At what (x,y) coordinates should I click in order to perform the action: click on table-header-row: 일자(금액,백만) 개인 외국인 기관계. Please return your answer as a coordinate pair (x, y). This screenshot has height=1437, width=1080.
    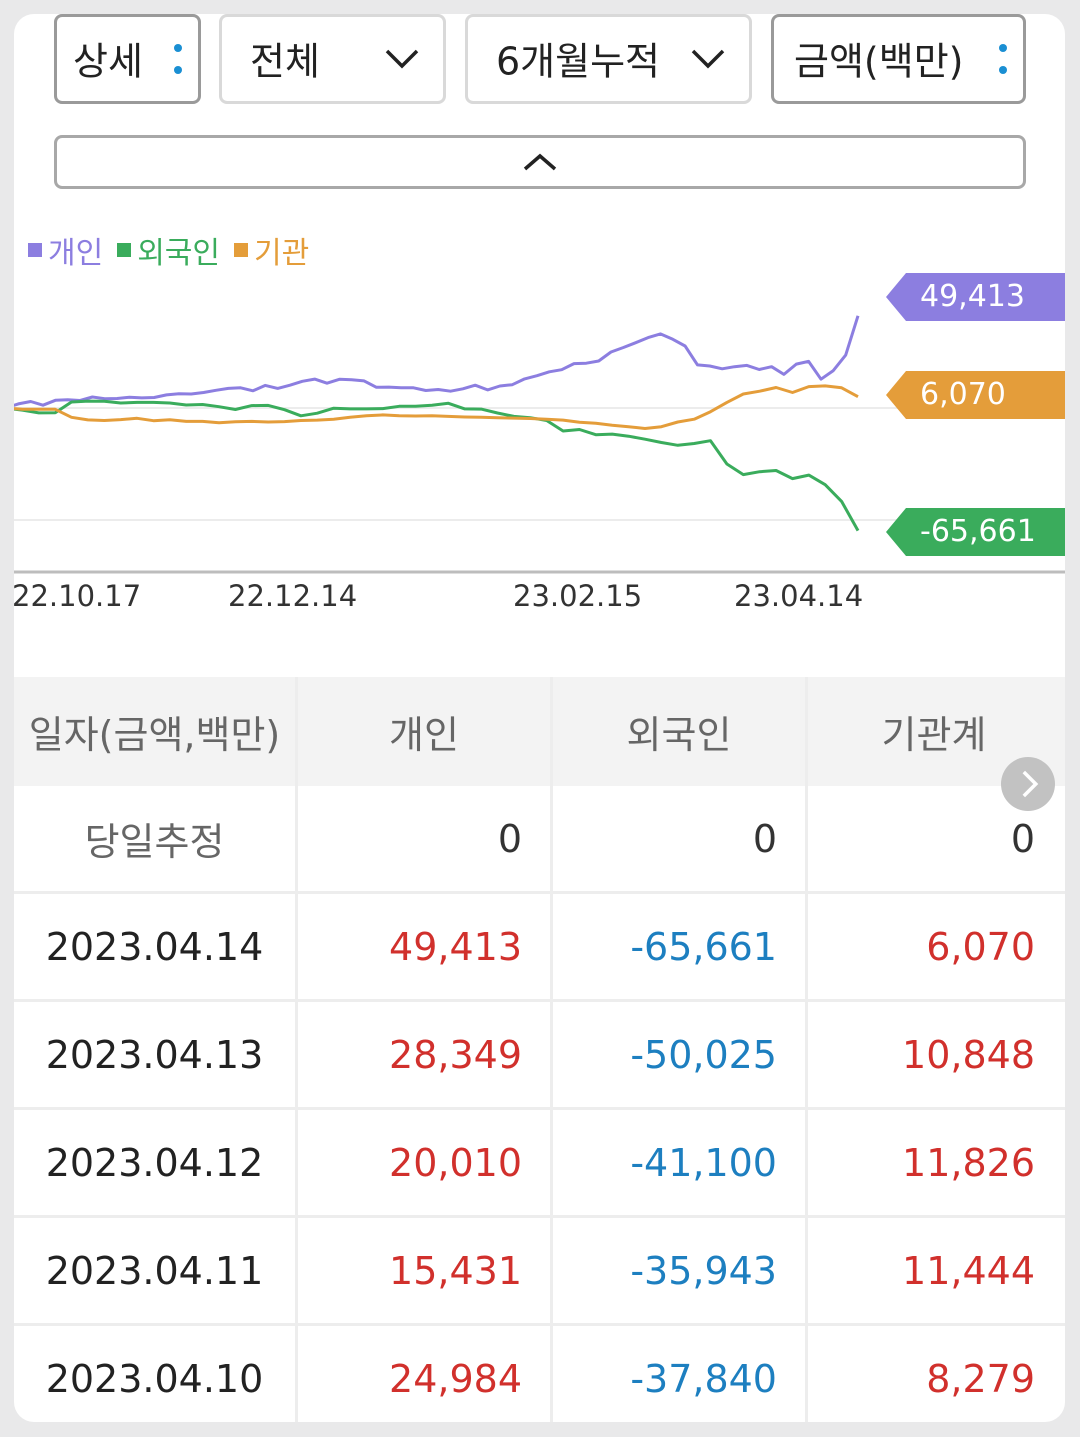
    Looking at the image, I should click on (539, 731).